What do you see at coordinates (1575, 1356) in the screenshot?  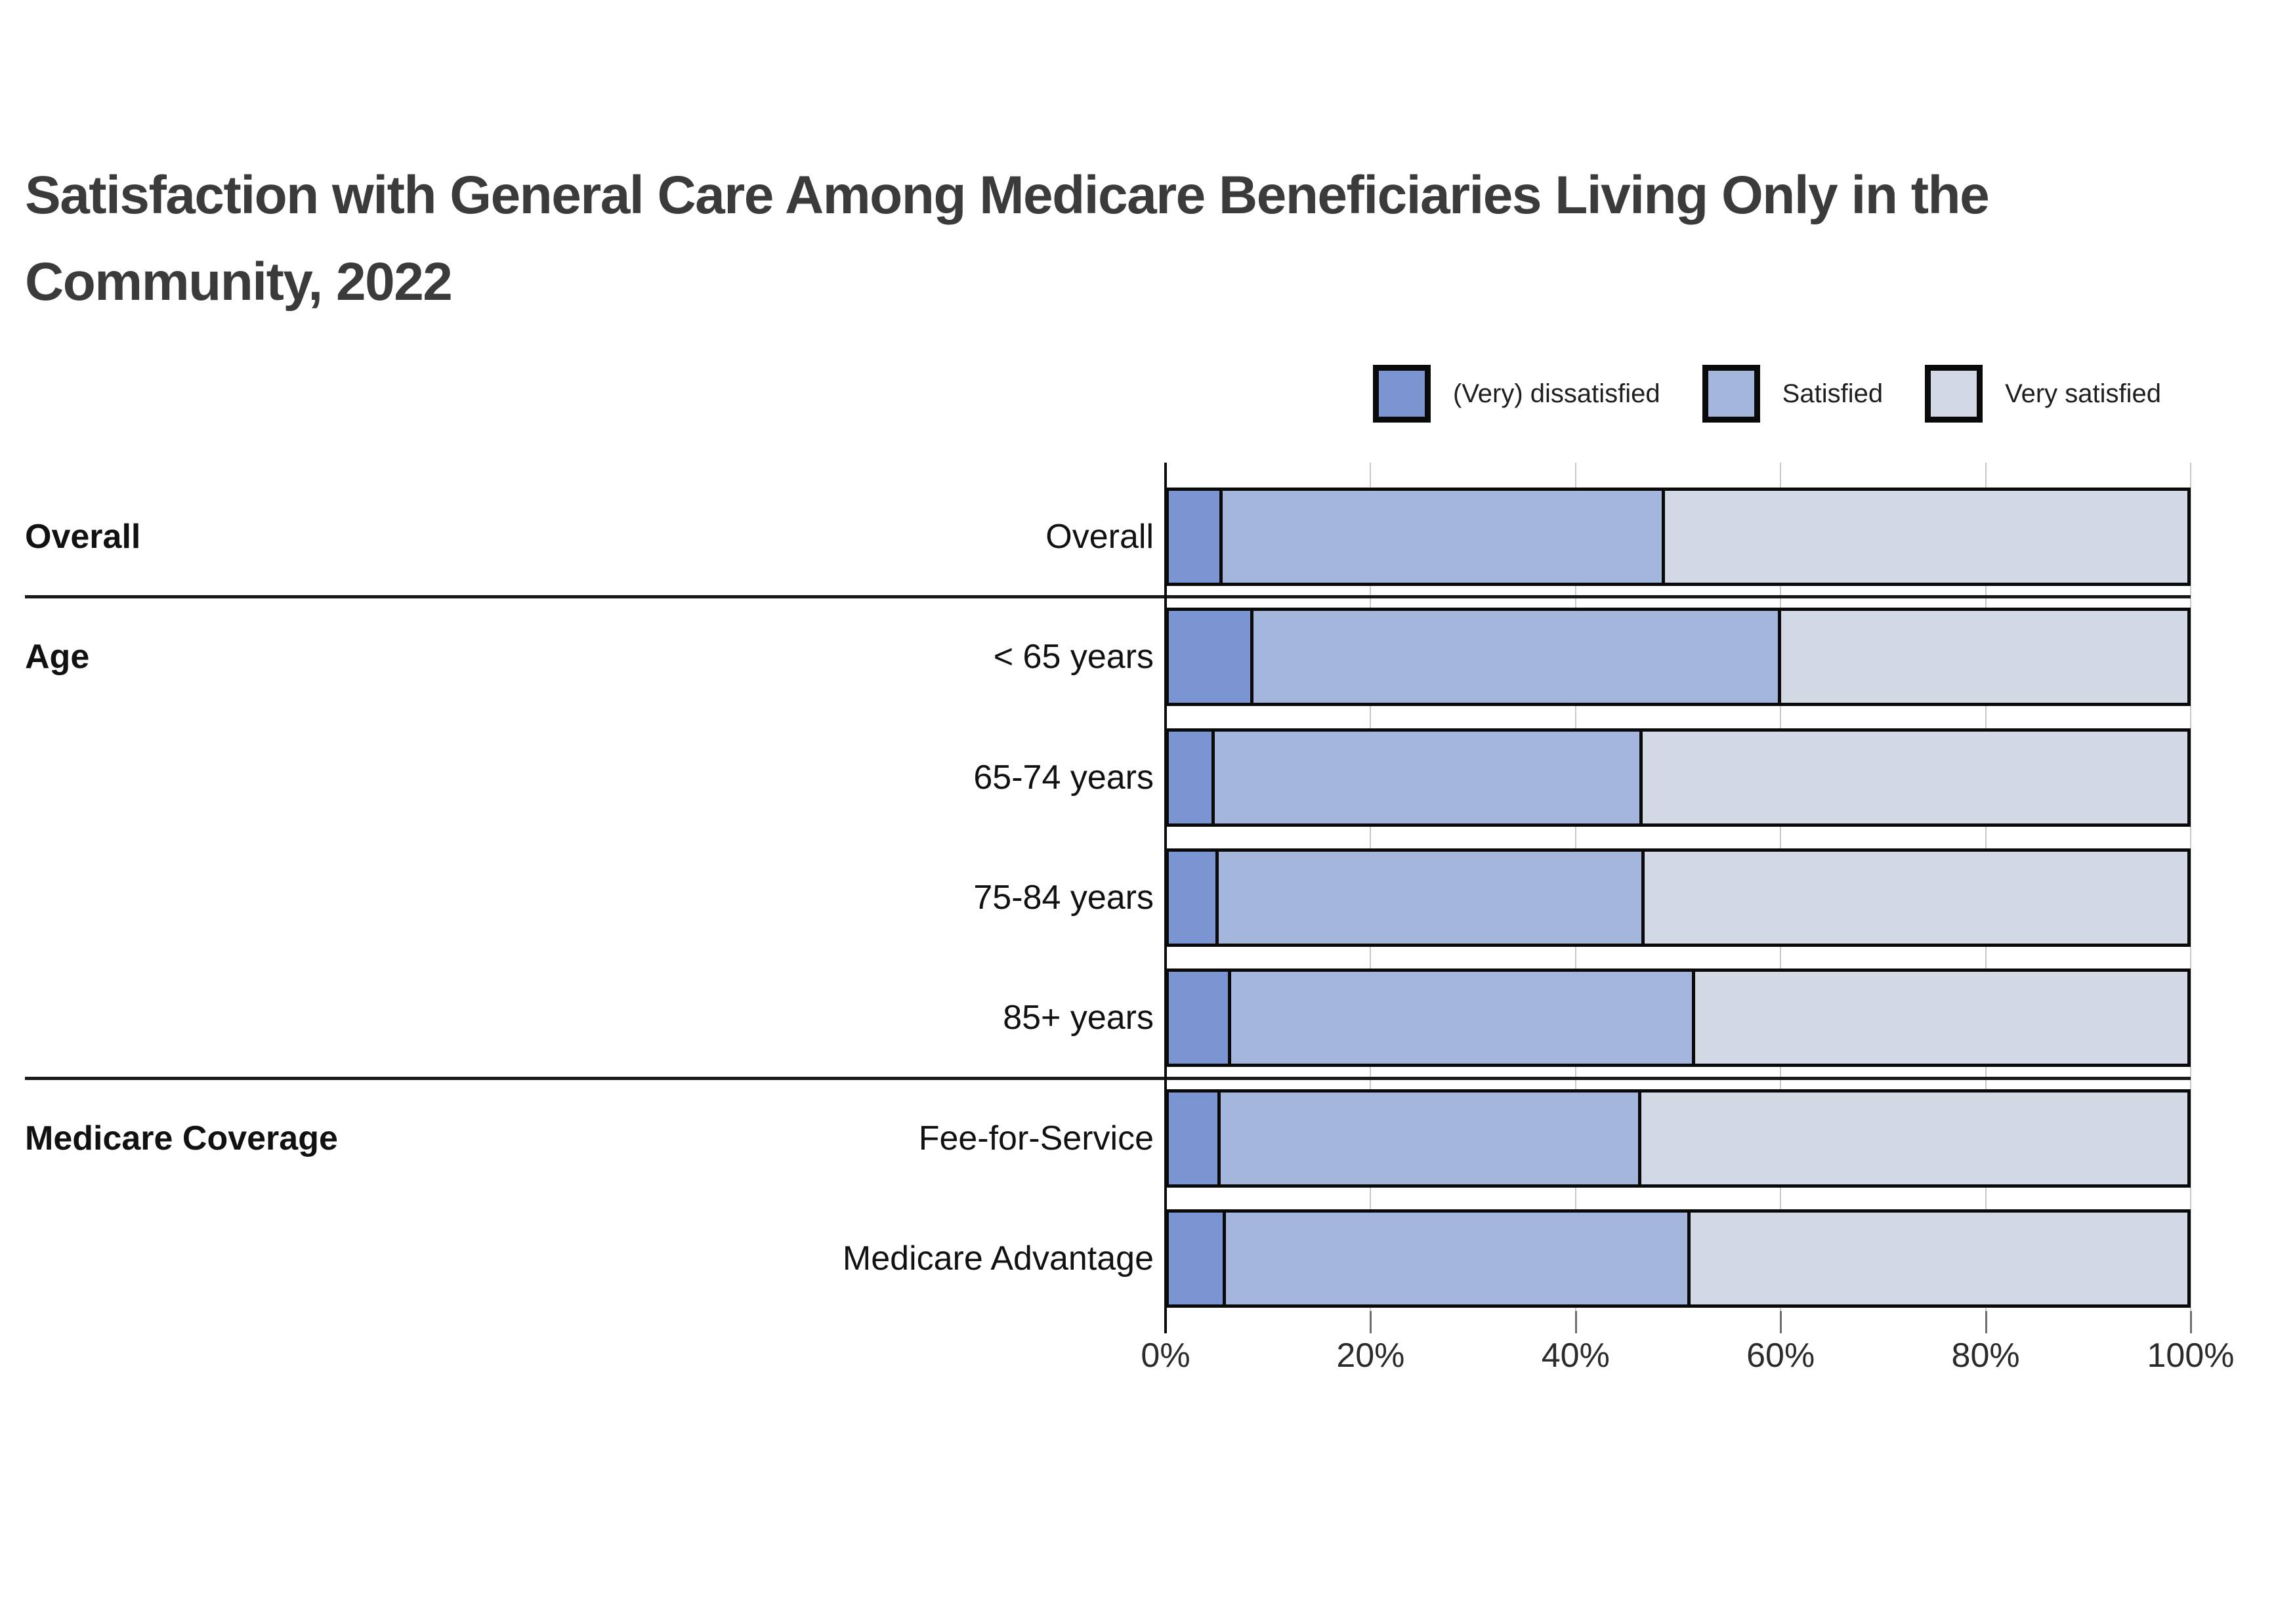 I see `axis-tick-label: 40%` at bounding box center [1575, 1356].